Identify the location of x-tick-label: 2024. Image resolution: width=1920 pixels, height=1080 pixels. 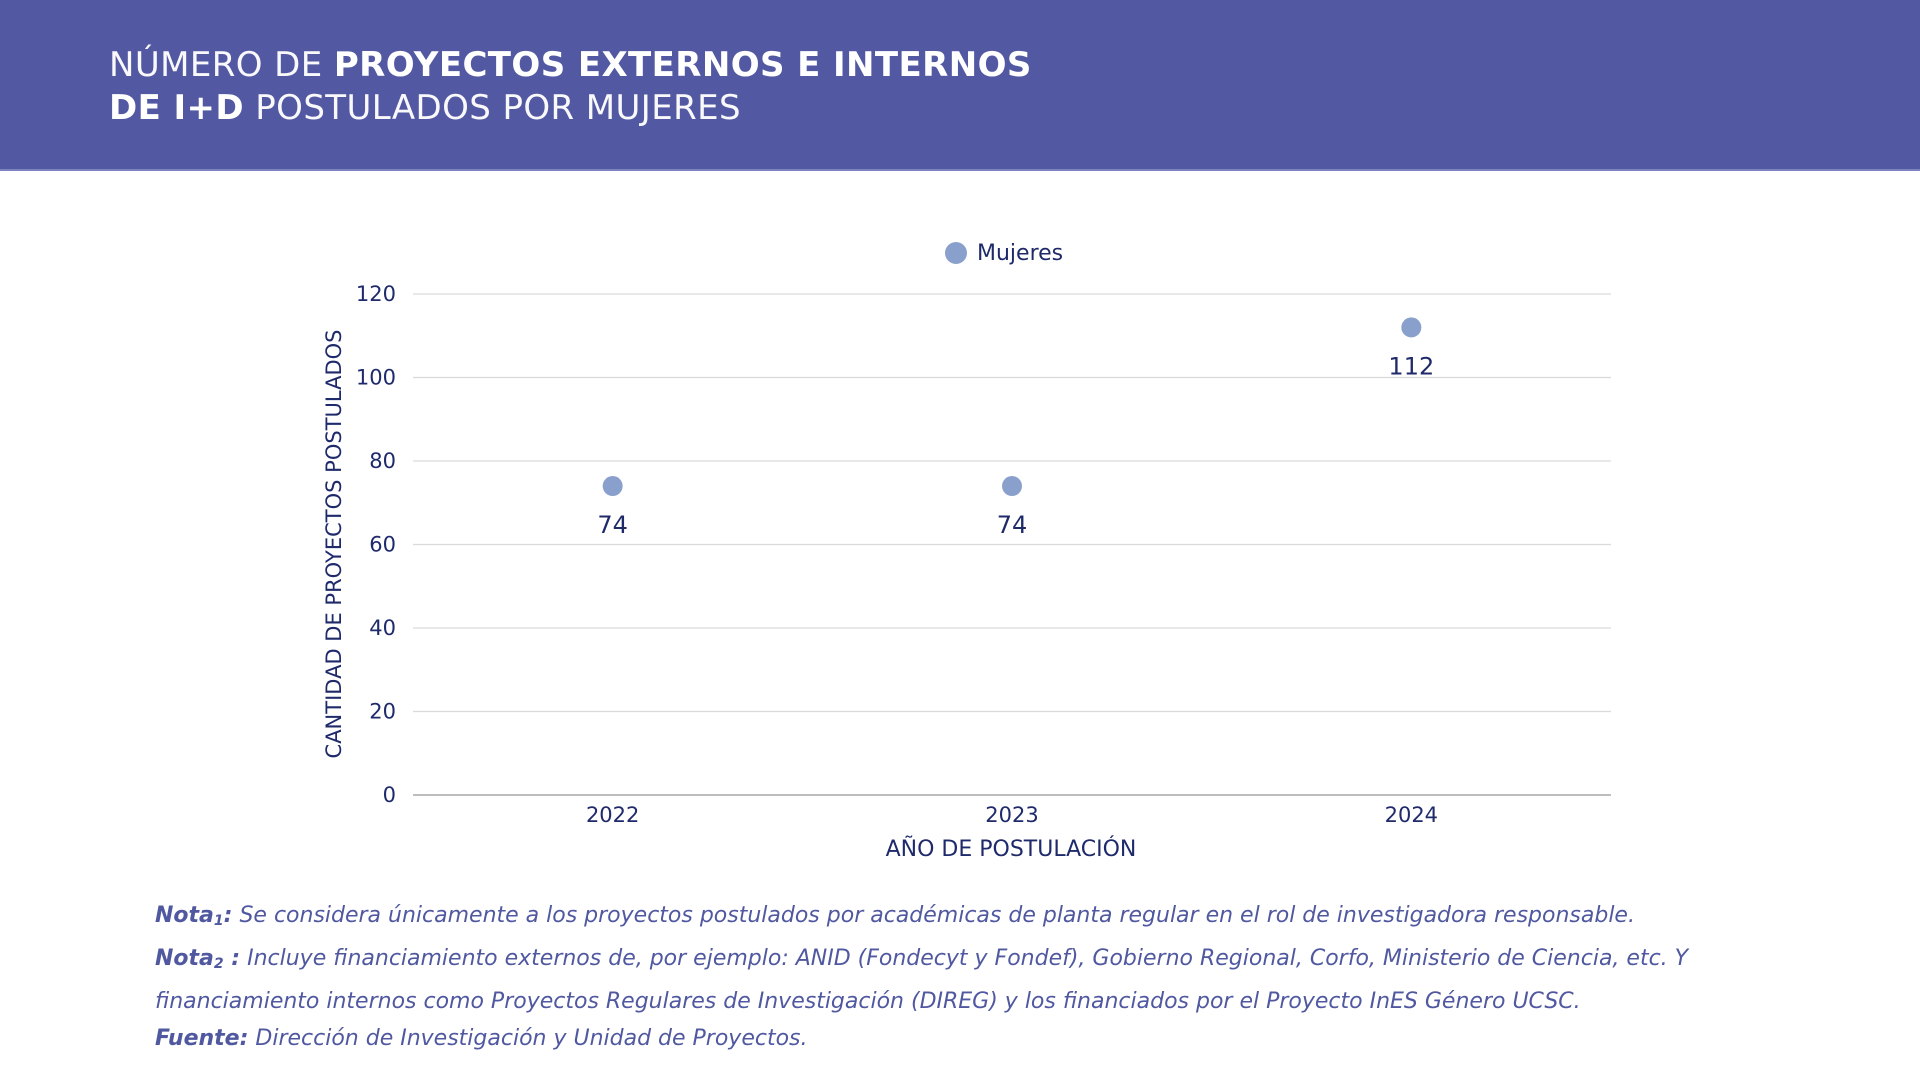
(1411, 815).